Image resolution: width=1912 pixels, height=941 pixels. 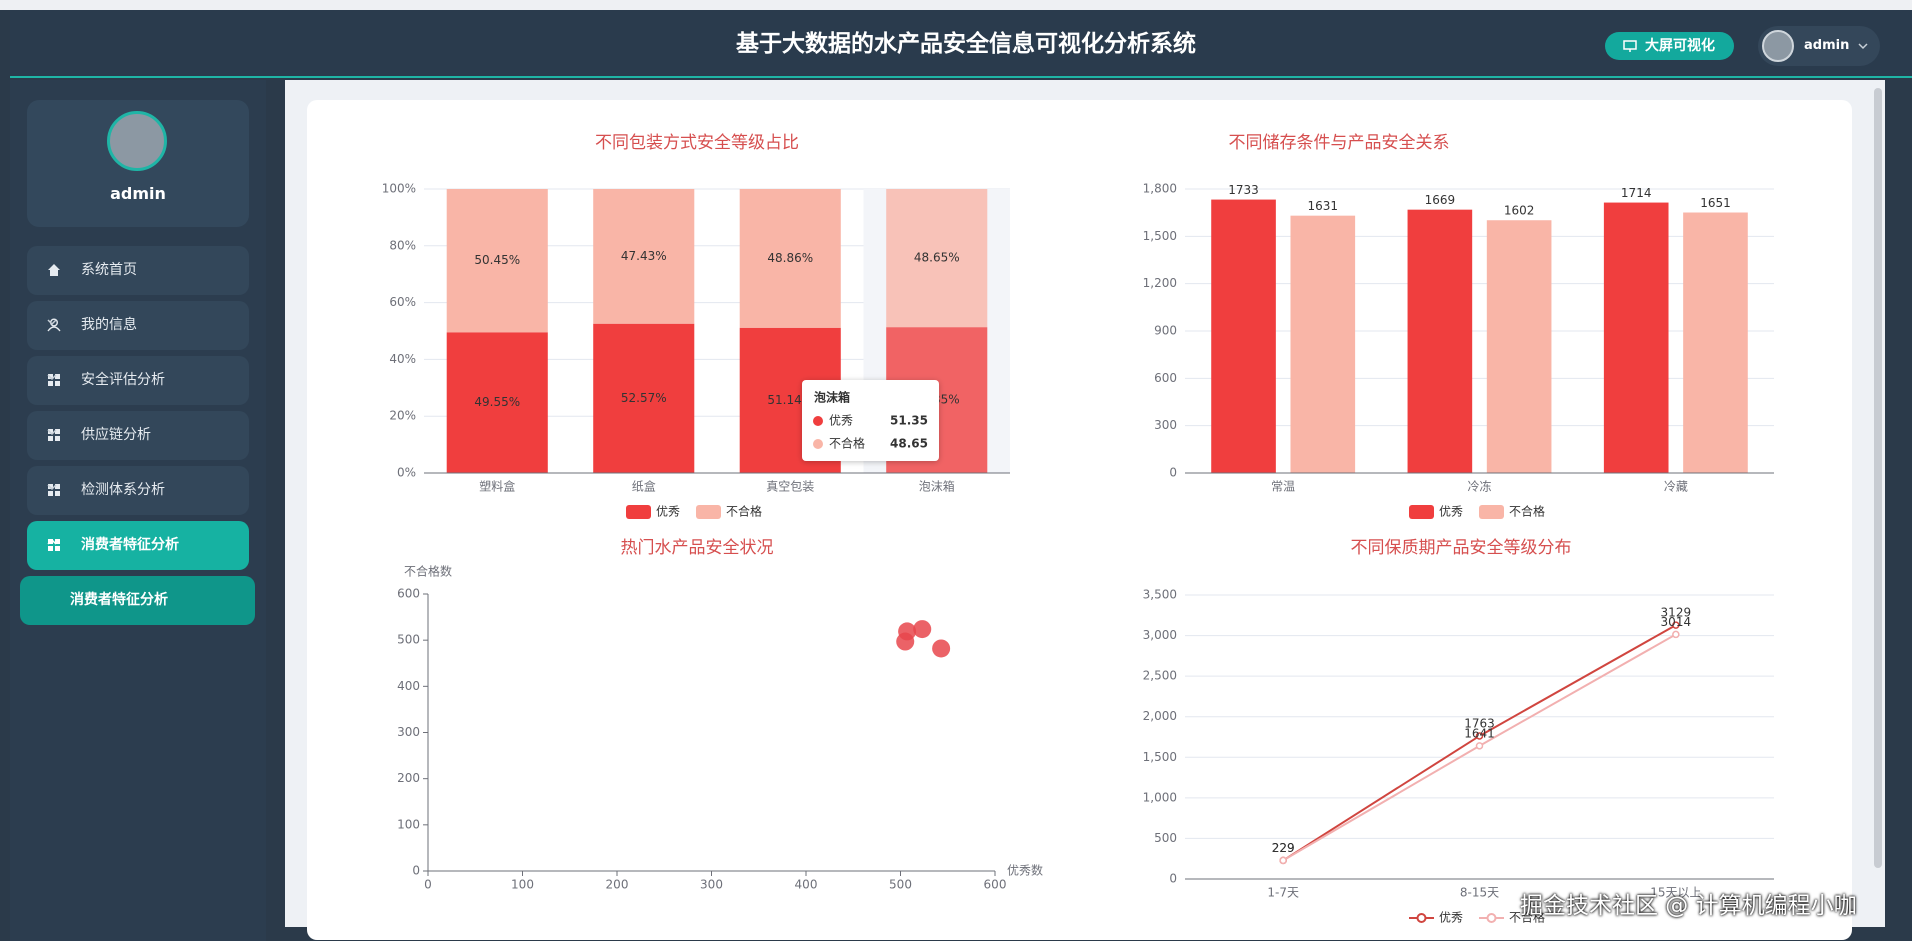 What do you see at coordinates (522, 885) in the screenshot?
I see `x-tick-label: 100` at bounding box center [522, 885].